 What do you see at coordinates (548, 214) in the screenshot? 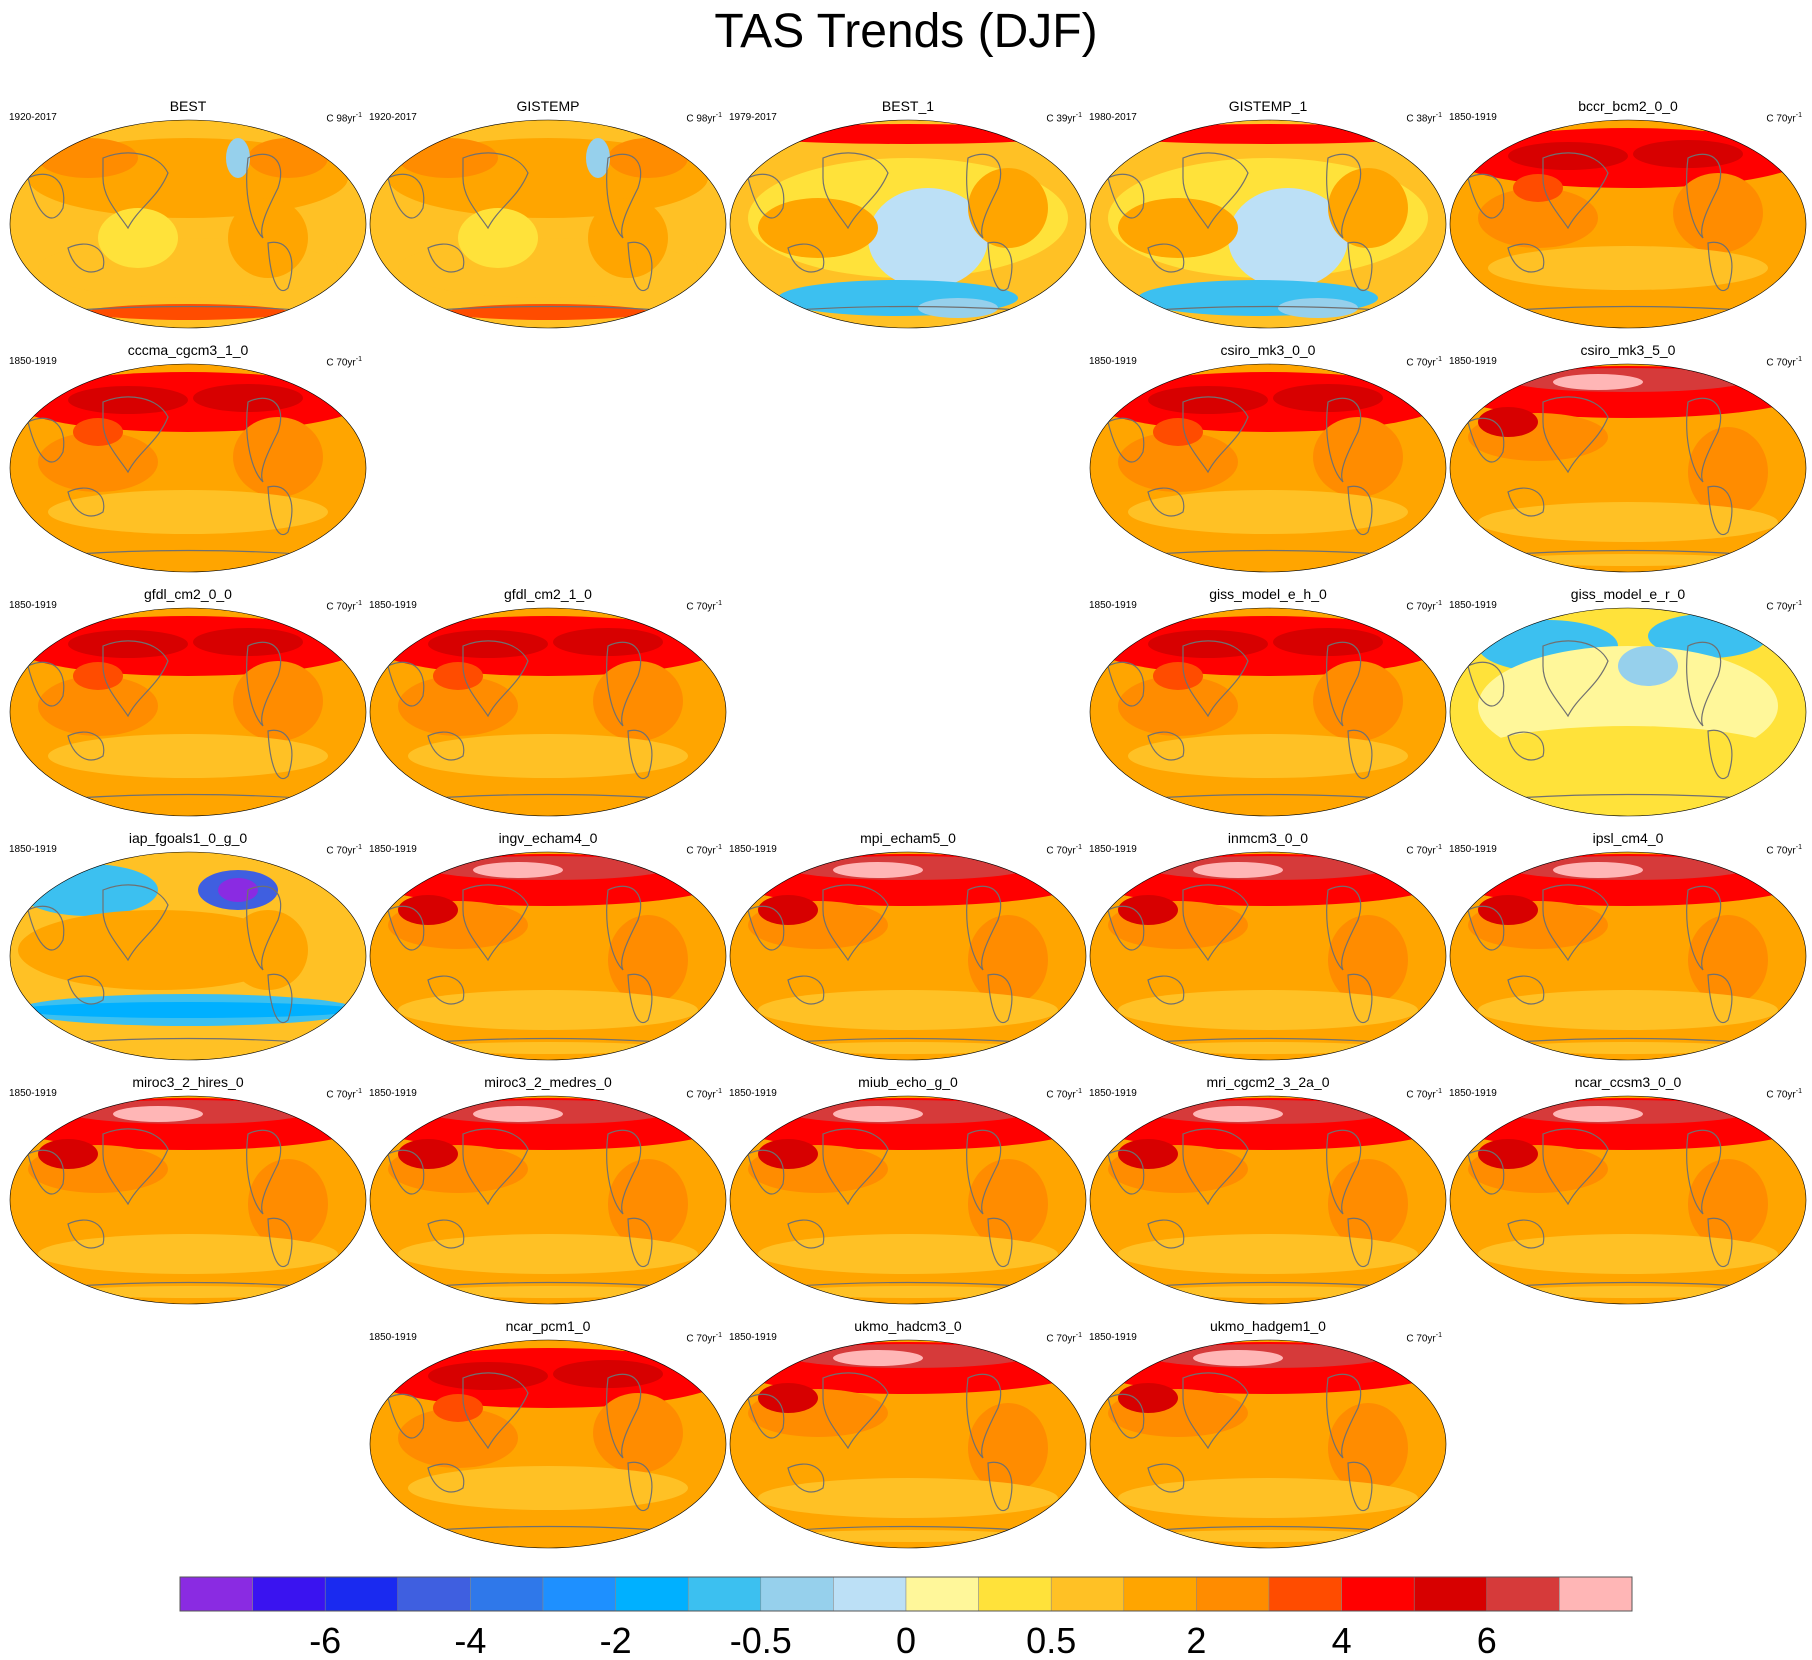
I see `map-panel: GISTEMP 1920-2017 C 98yr-1` at bounding box center [548, 214].